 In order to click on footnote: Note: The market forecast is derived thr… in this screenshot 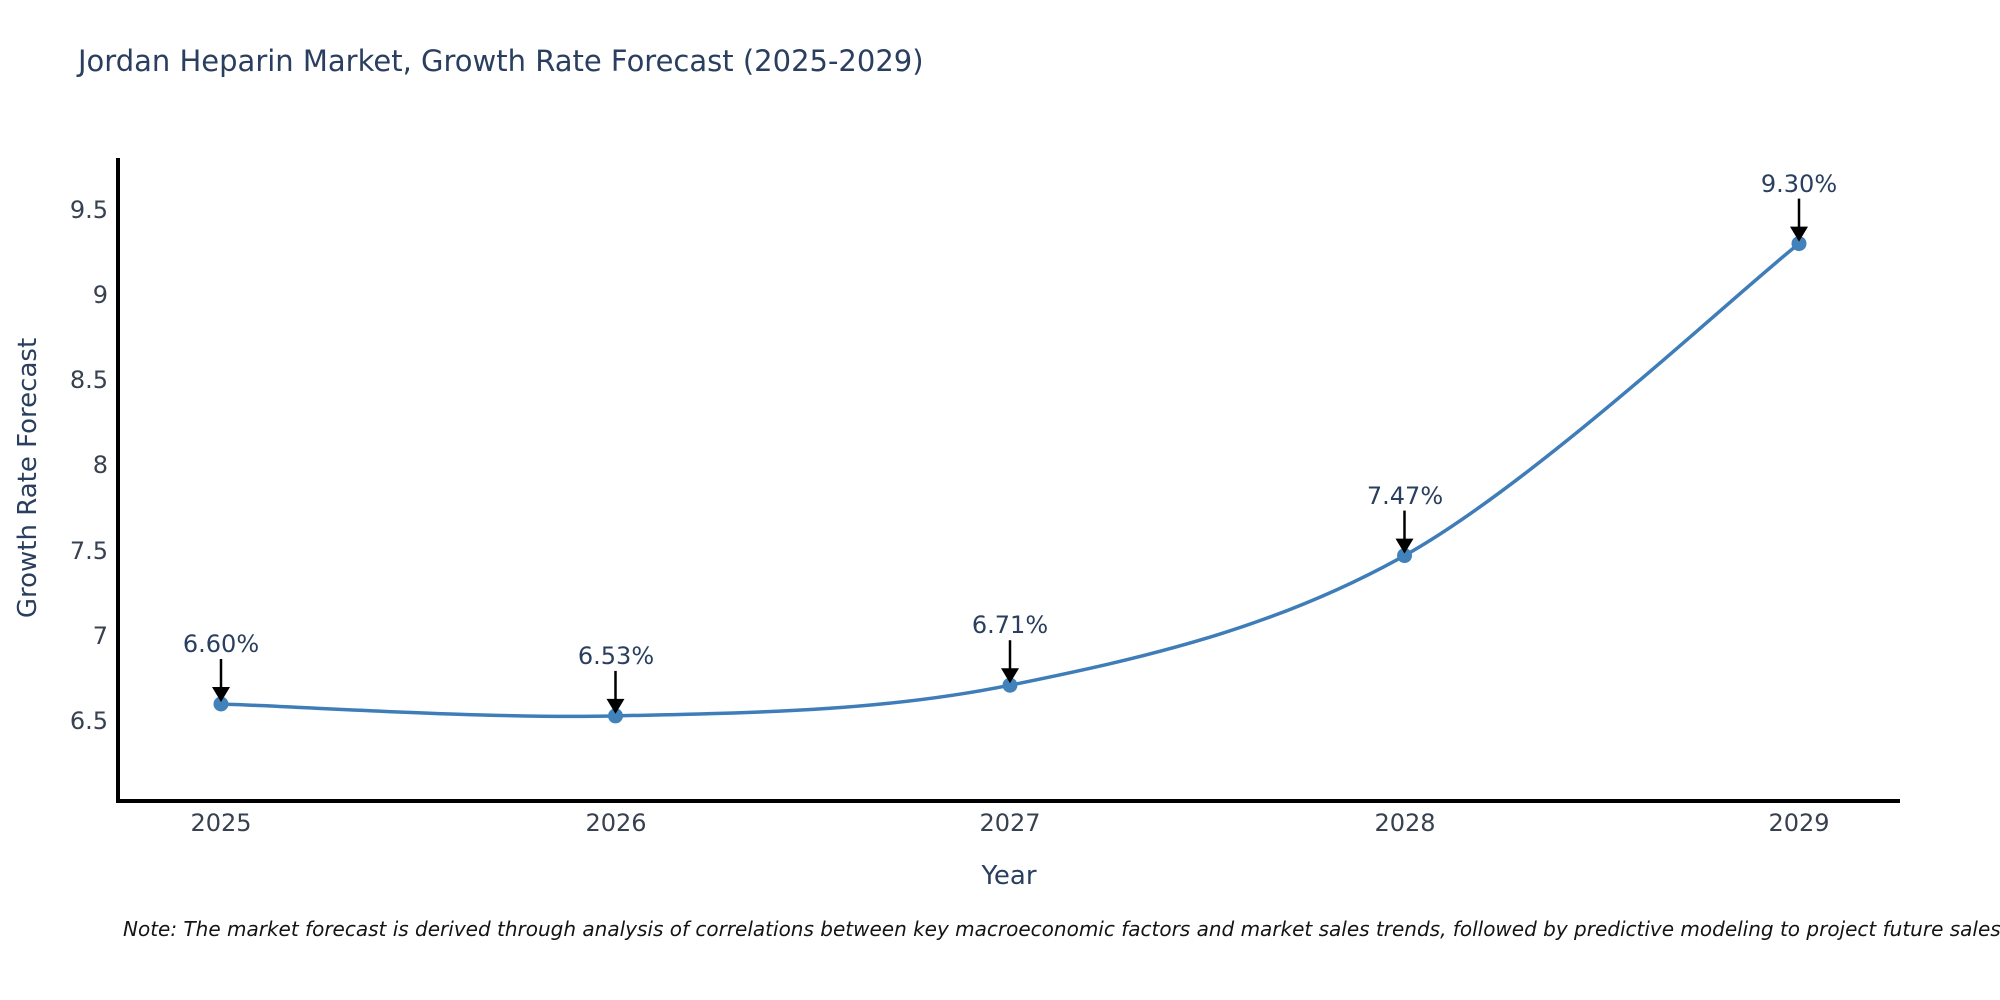, I will do `click(1061, 929)`.